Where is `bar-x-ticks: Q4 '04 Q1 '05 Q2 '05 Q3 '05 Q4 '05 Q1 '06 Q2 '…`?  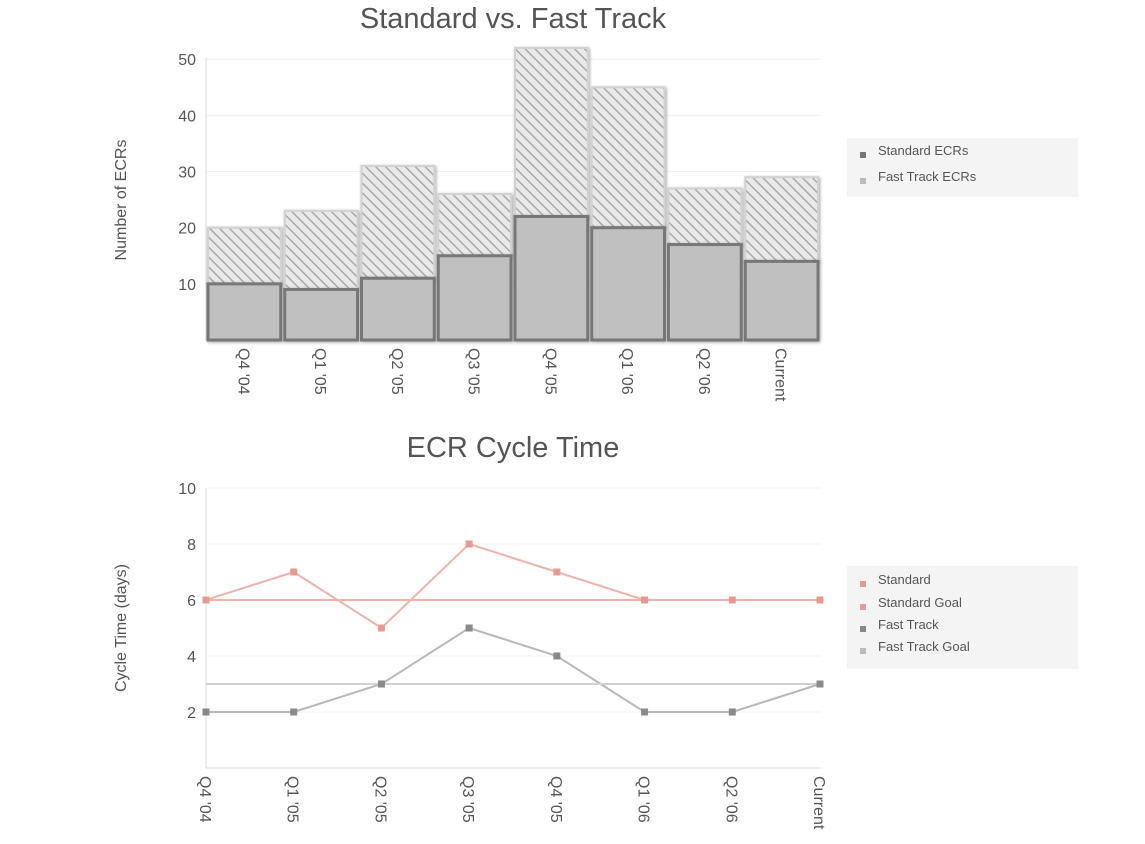
bar-x-ticks: Q4 '04 Q1 '05 Q2 '05 Q3 '05 Q4 '05 Q1 '06 Q2 '… is located at coordinates (511, 375).